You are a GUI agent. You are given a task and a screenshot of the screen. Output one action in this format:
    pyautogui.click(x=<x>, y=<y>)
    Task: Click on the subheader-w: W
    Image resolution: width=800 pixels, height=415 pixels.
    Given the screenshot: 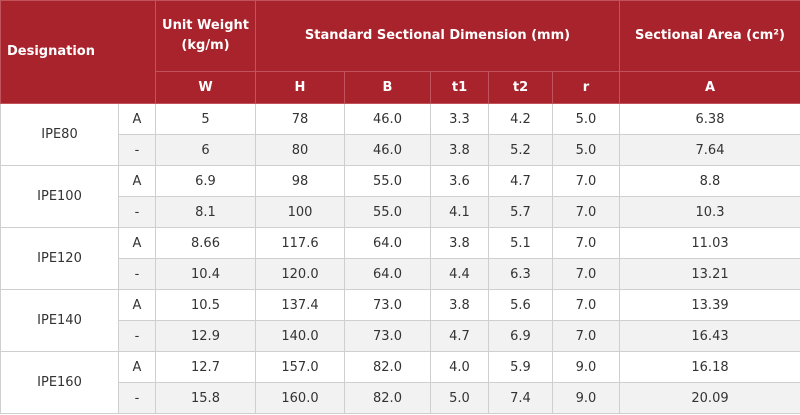 What is the action you would take?
    pyautogui.click(x=205, y=87)
    